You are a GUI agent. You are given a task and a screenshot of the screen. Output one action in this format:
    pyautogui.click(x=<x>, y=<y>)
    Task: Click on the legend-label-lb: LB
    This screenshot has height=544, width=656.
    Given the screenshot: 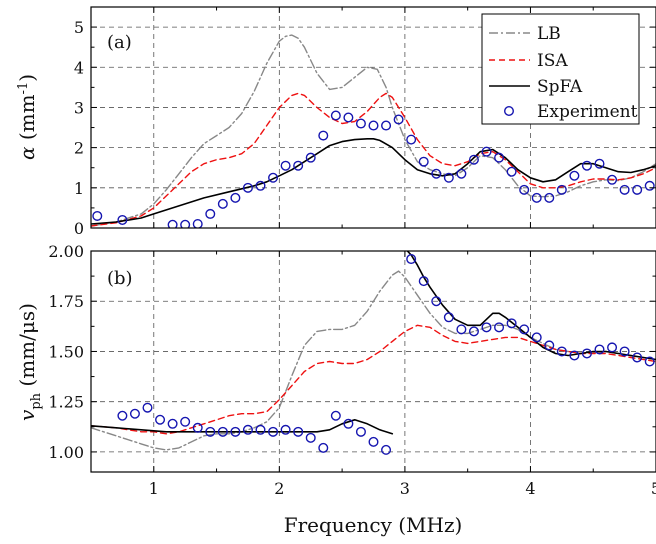 What is the action you would take?
    pyautogui.click(x=549, y=34)
    